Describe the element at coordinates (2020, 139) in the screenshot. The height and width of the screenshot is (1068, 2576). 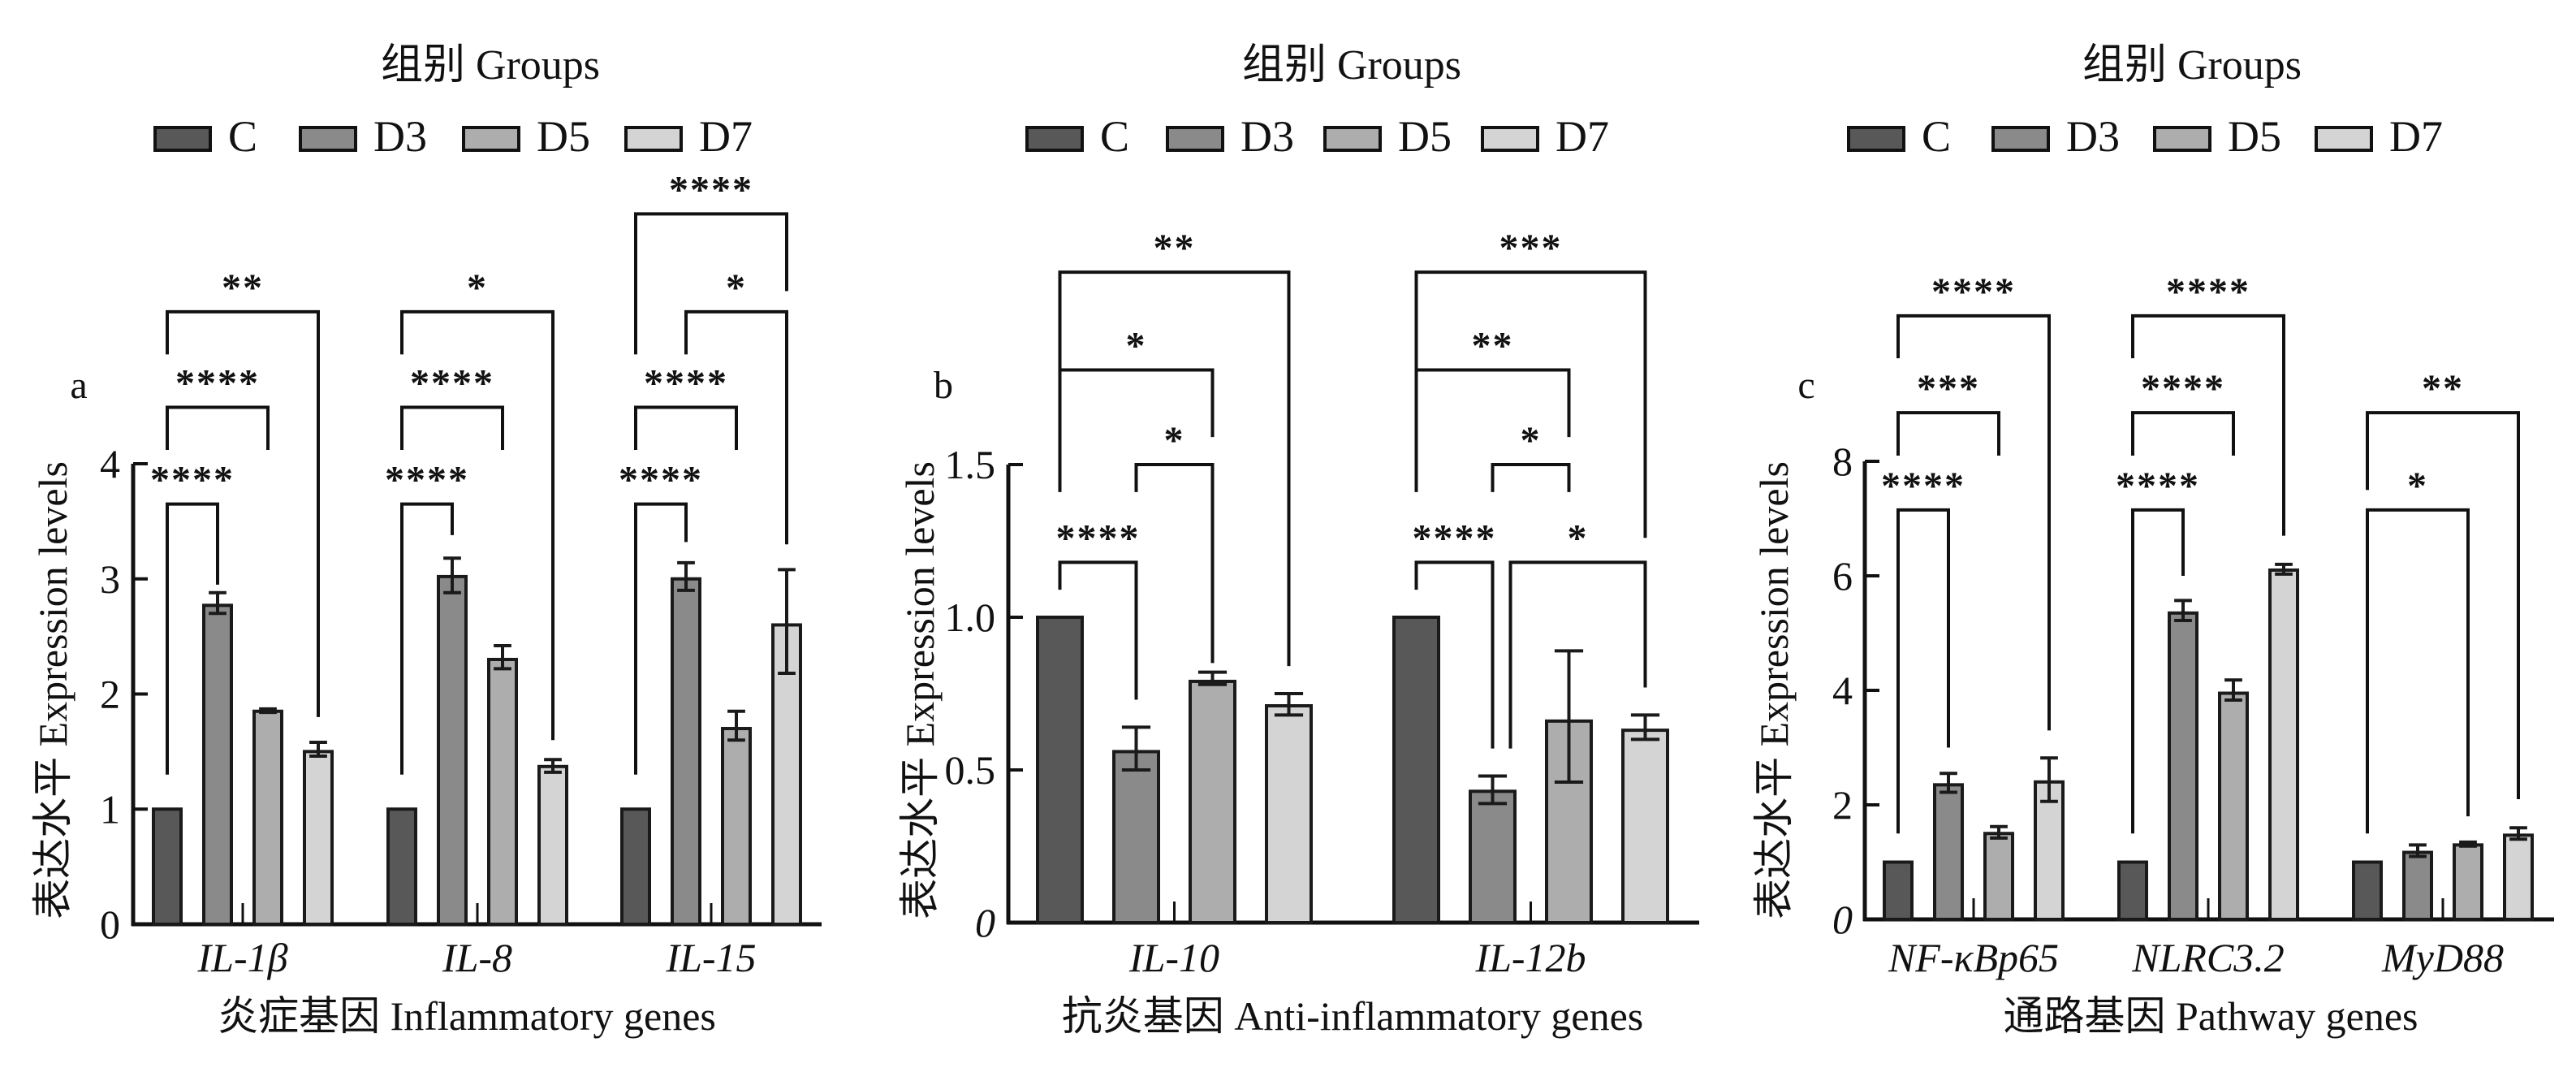
I see `legend-swatch-d3` at that location.